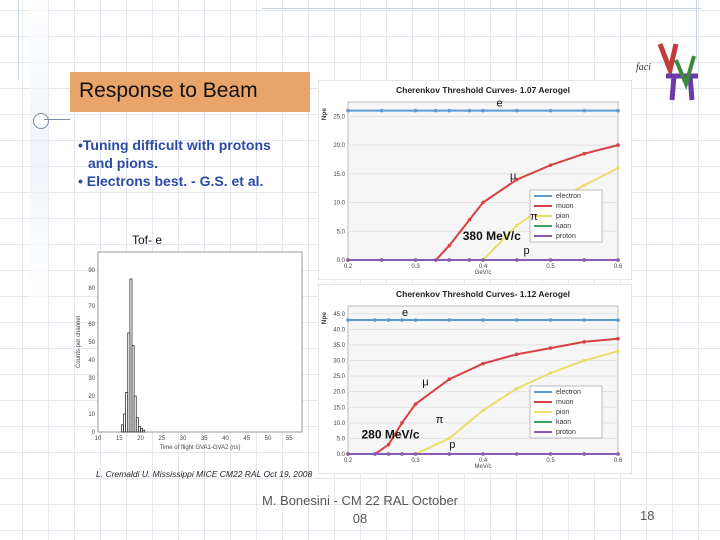 The width and height of the screenshot is (720, 540). Describe the element at coordinates (565, 206) in the screenshot. I see `legend-label-muon: muon` at that location.